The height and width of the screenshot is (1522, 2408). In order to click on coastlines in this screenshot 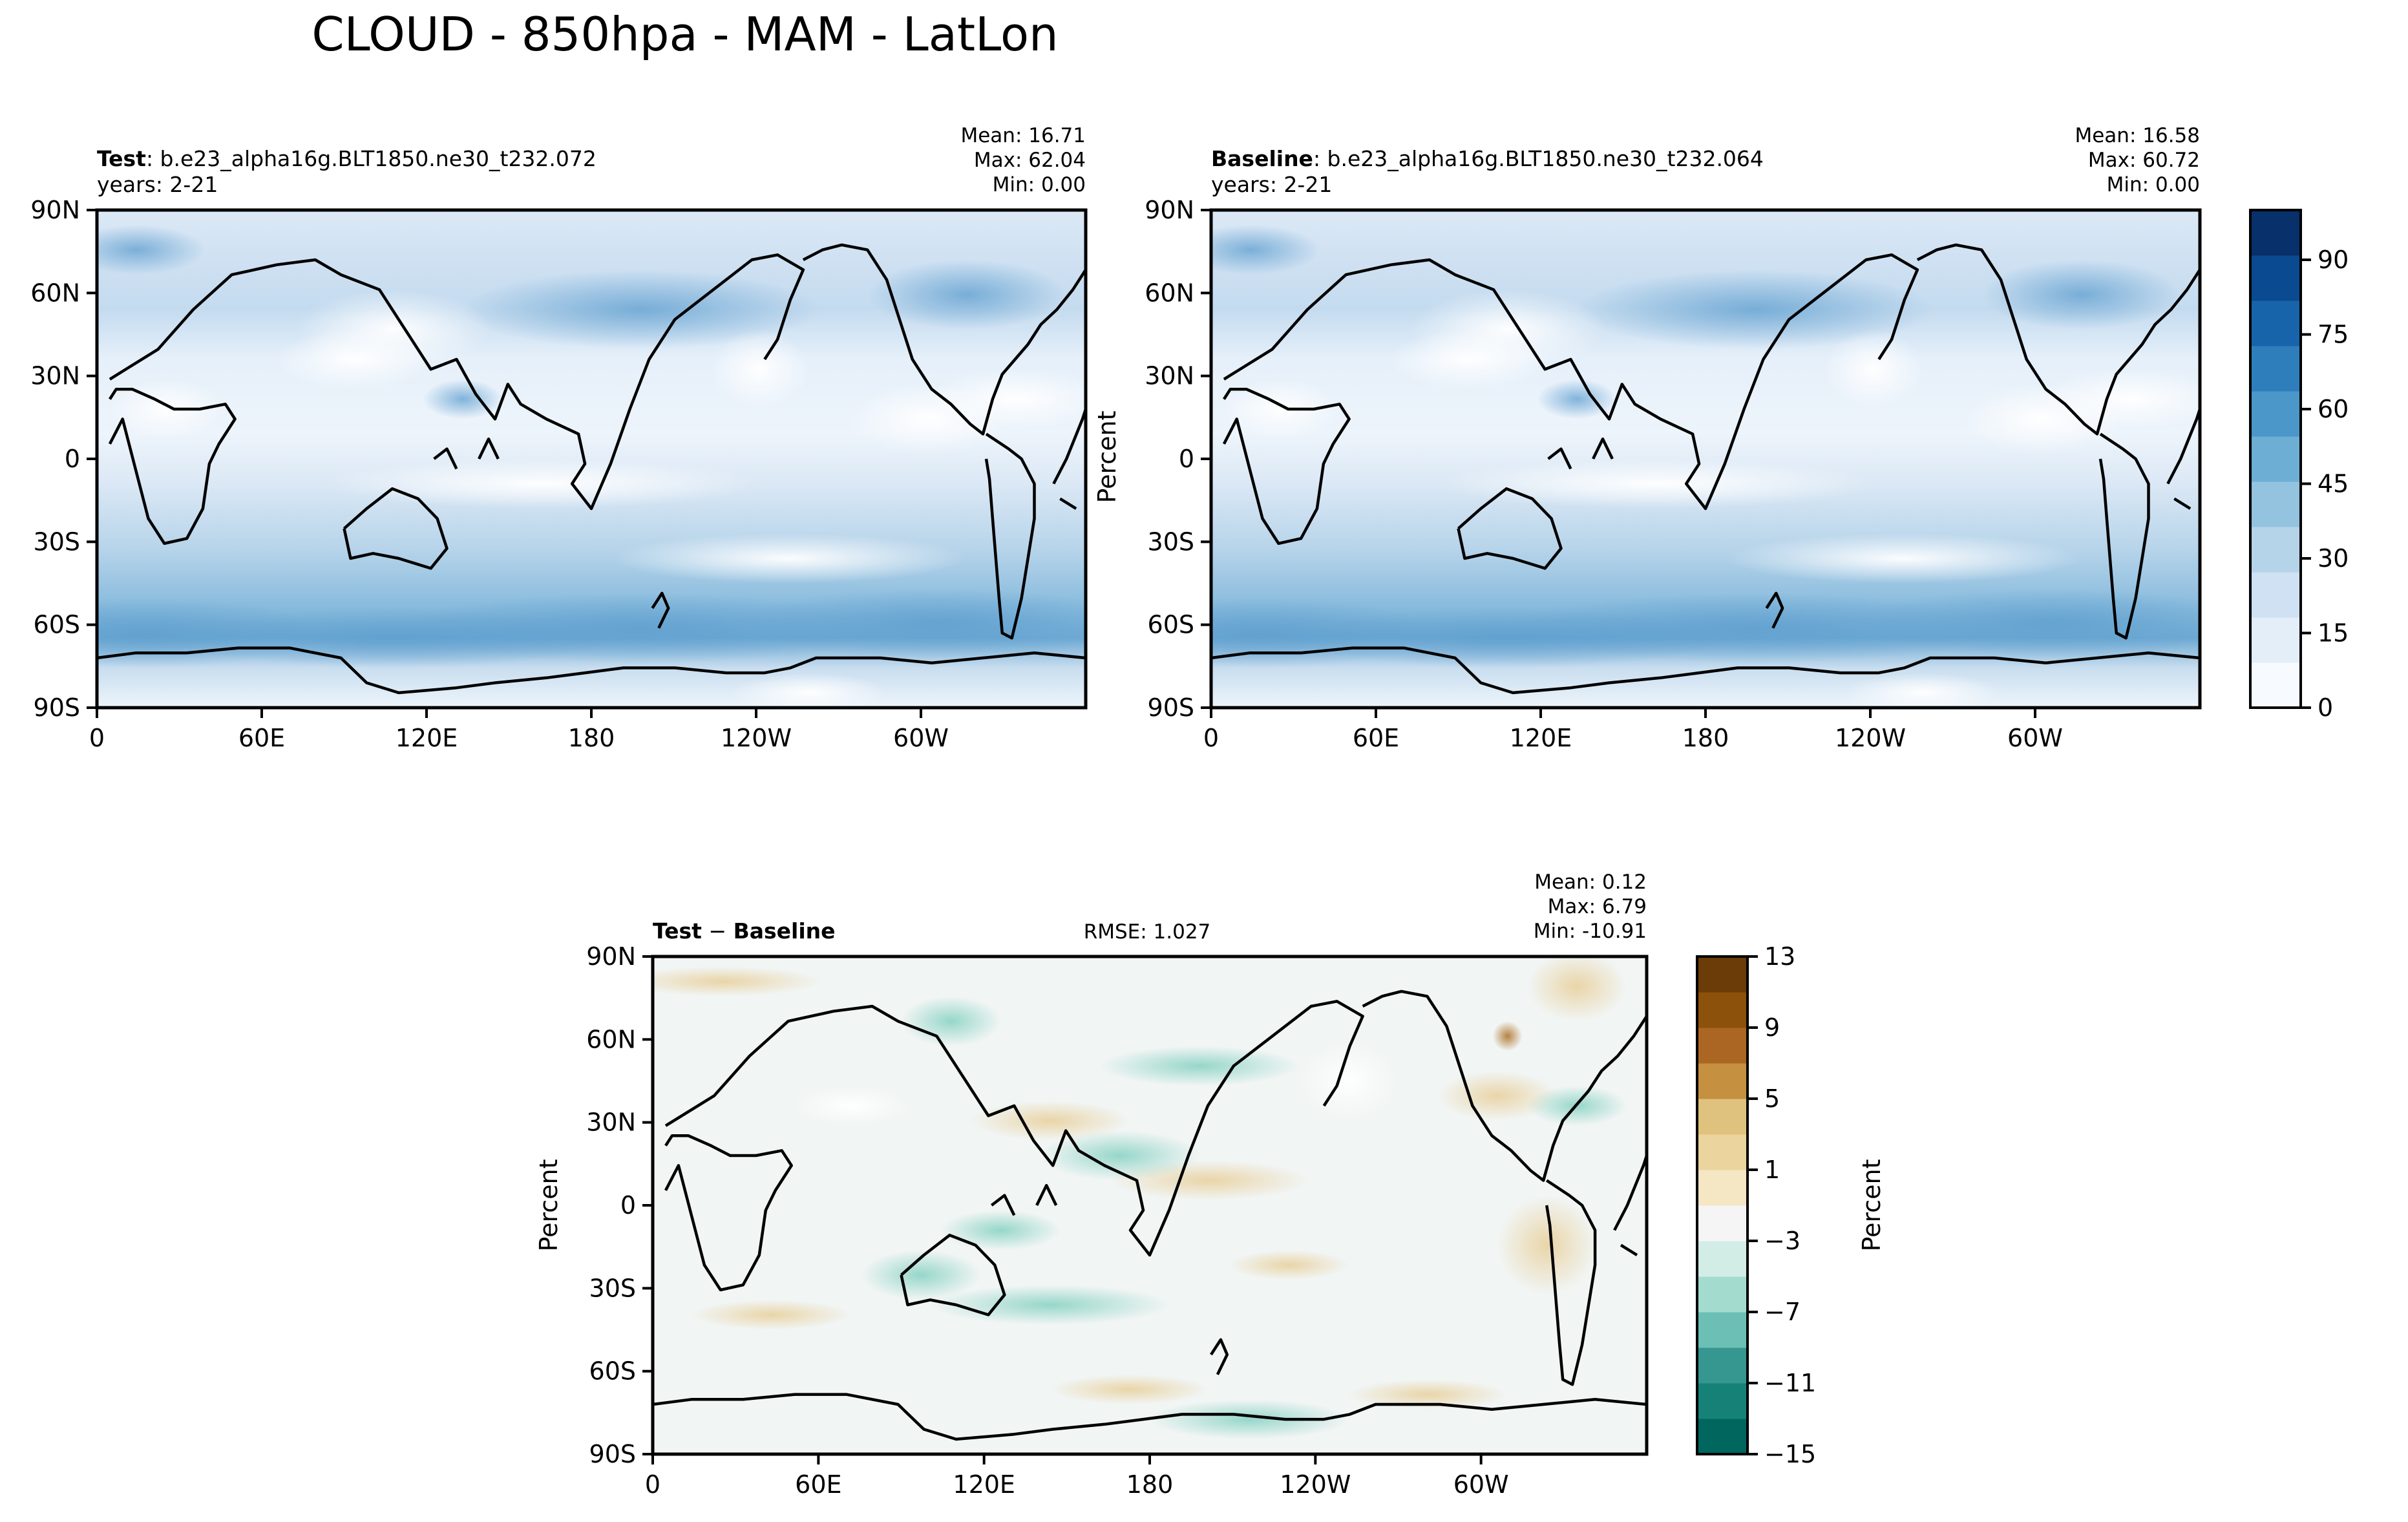, I will do `click(1150, 1215)`.